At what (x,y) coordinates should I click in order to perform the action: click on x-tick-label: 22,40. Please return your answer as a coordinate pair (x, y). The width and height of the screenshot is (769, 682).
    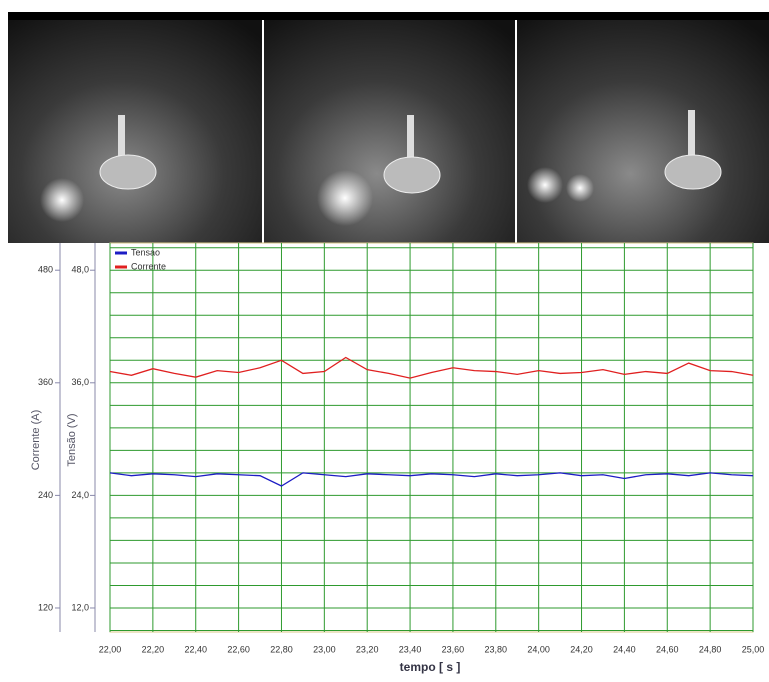
    Looking at the image, I should click on (195, 649).